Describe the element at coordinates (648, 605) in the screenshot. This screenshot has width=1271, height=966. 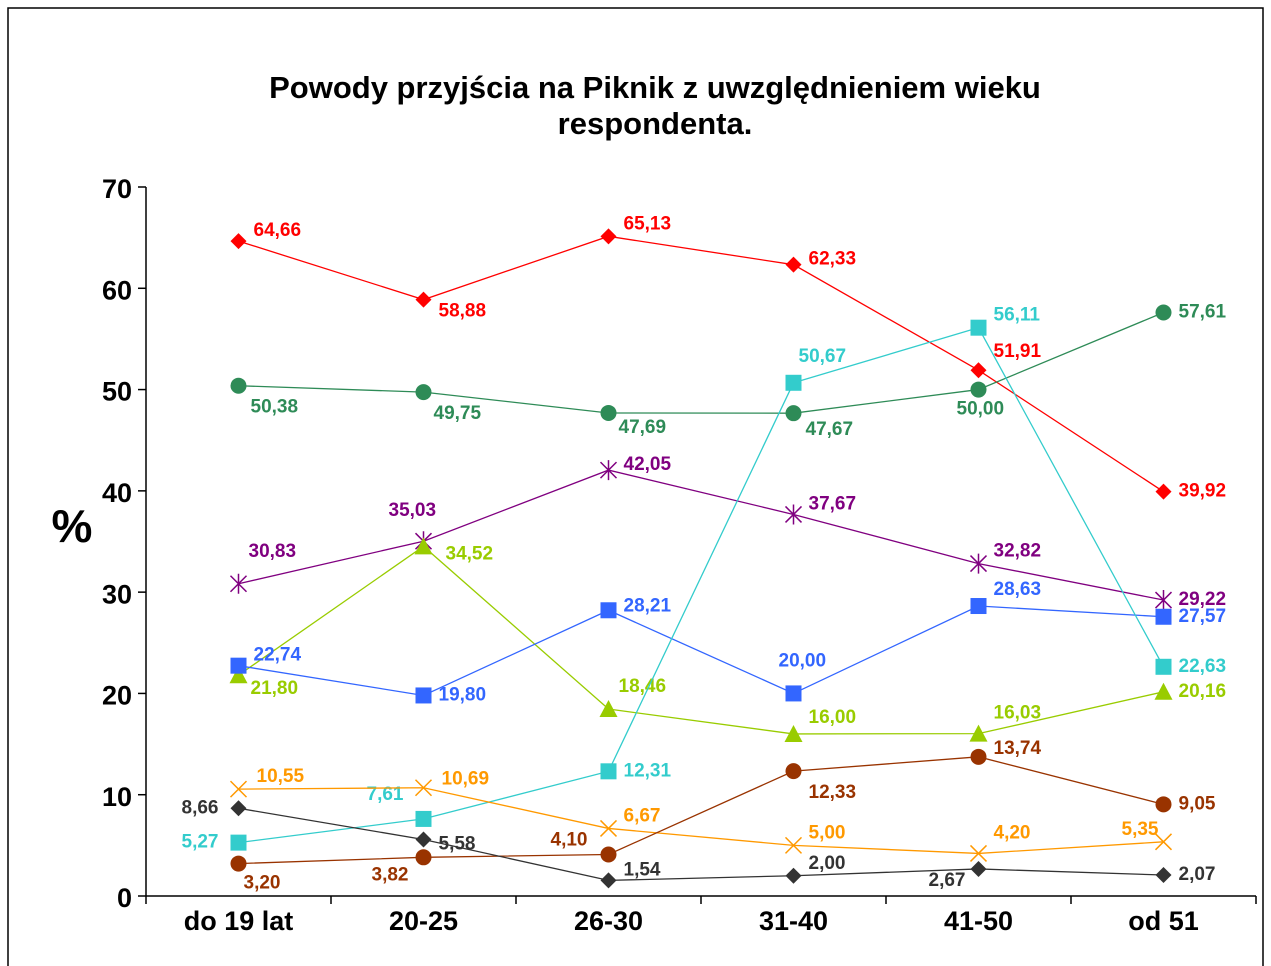
I see `data-label: 28,21` at that location.